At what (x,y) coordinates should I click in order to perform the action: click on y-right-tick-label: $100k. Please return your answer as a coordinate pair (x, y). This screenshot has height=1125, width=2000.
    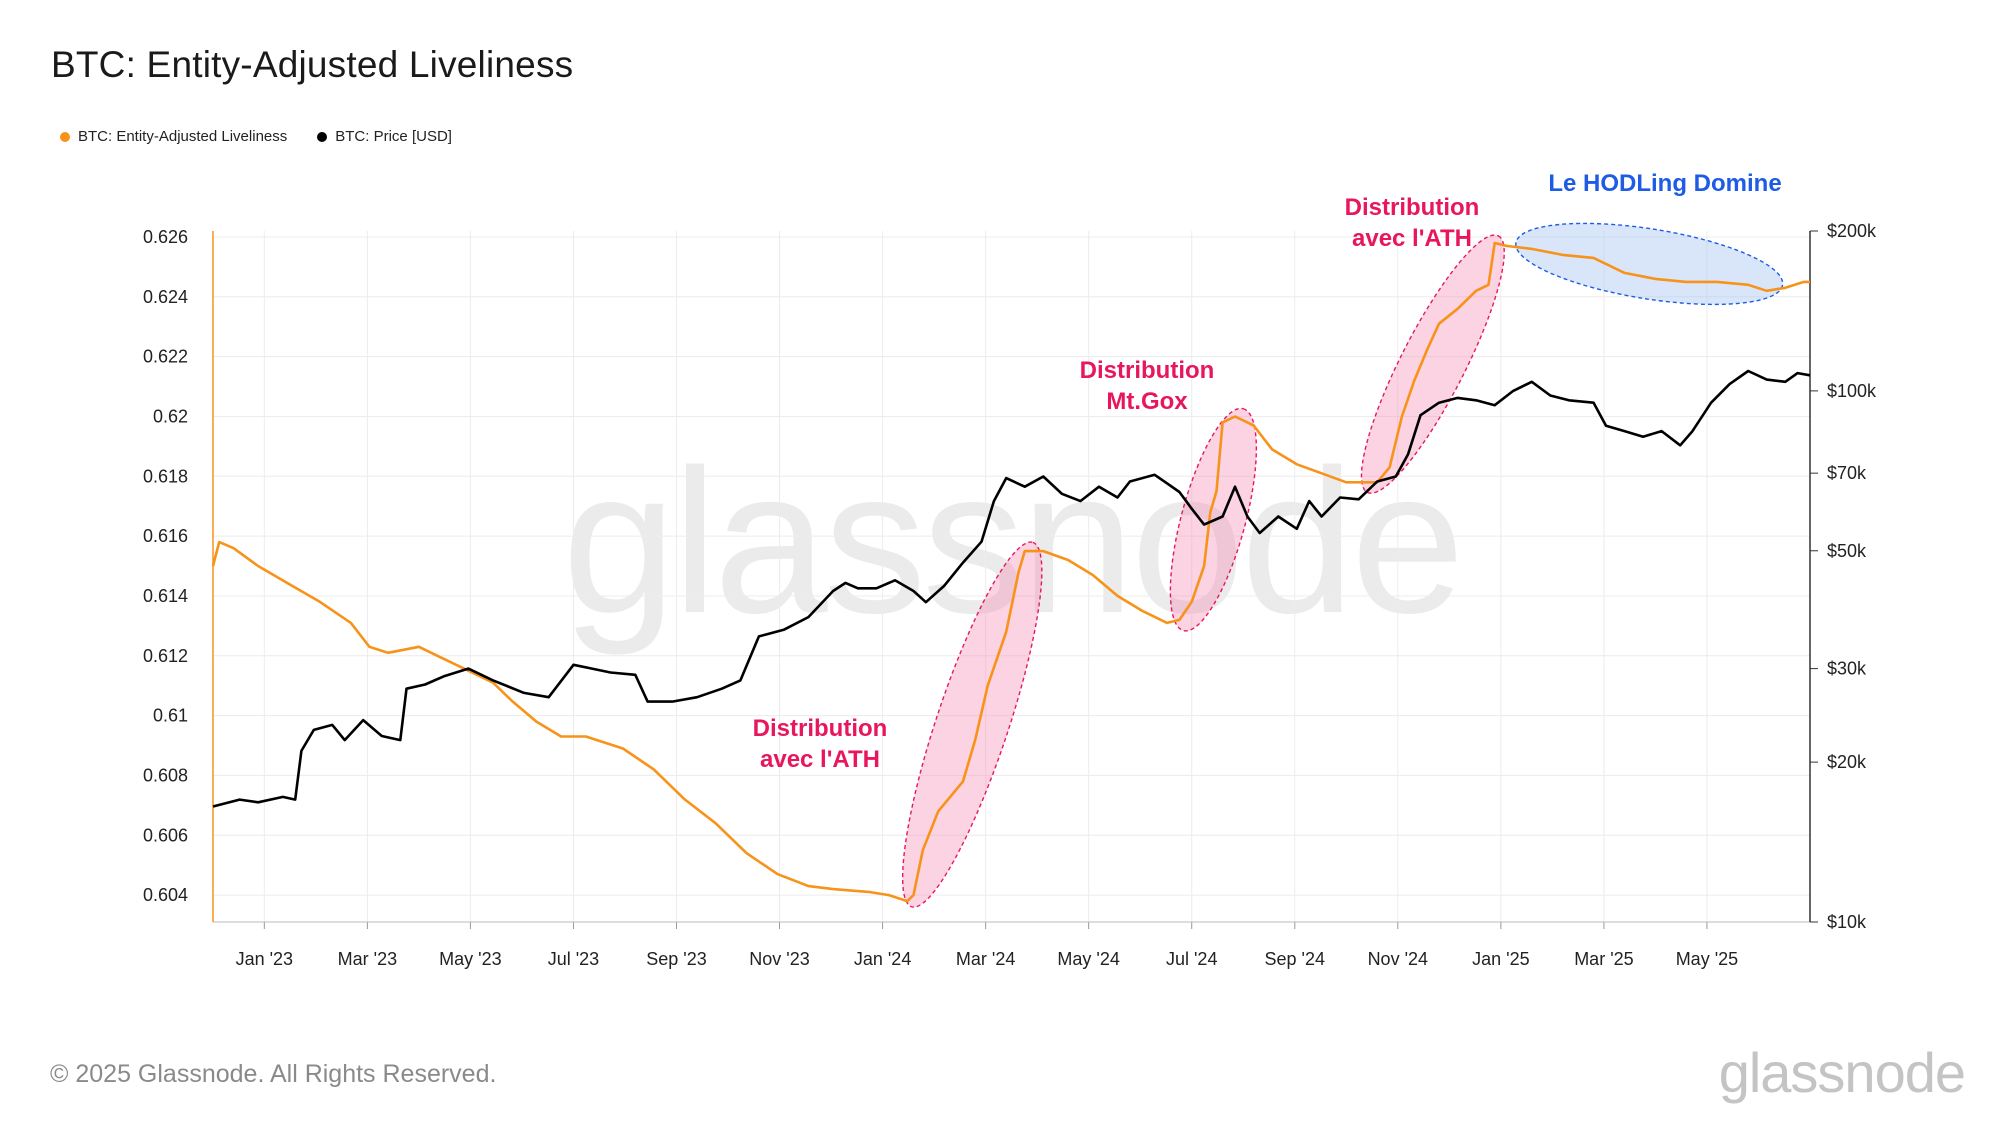
    Looking at the image, I should click on (1852, 391).